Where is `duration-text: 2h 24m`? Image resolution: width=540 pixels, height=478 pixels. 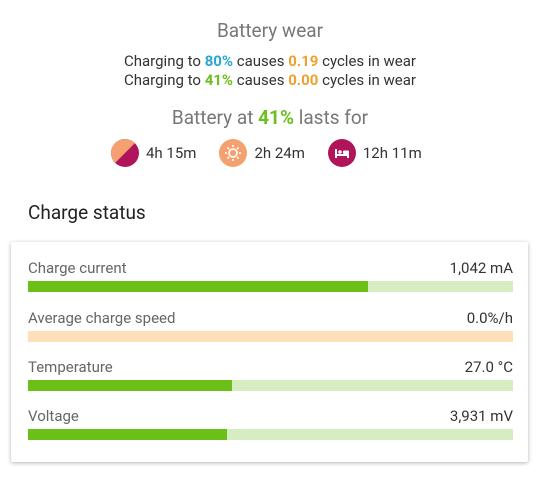 duration-text: 2h 24m is located at coordinates (279, 153).